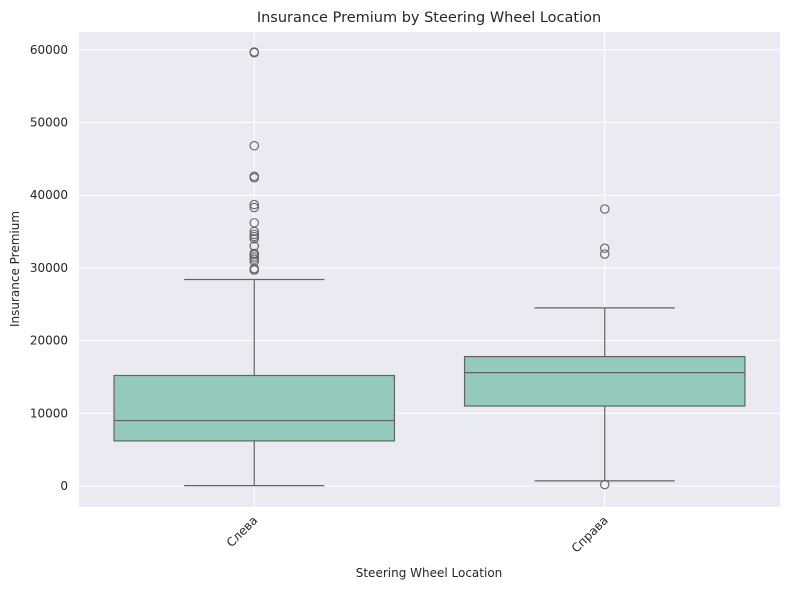  What do you see at coordinates (590, 534) in the screenshot?
I see `x-tick-label: Справа` at bounding box center [590, 534].